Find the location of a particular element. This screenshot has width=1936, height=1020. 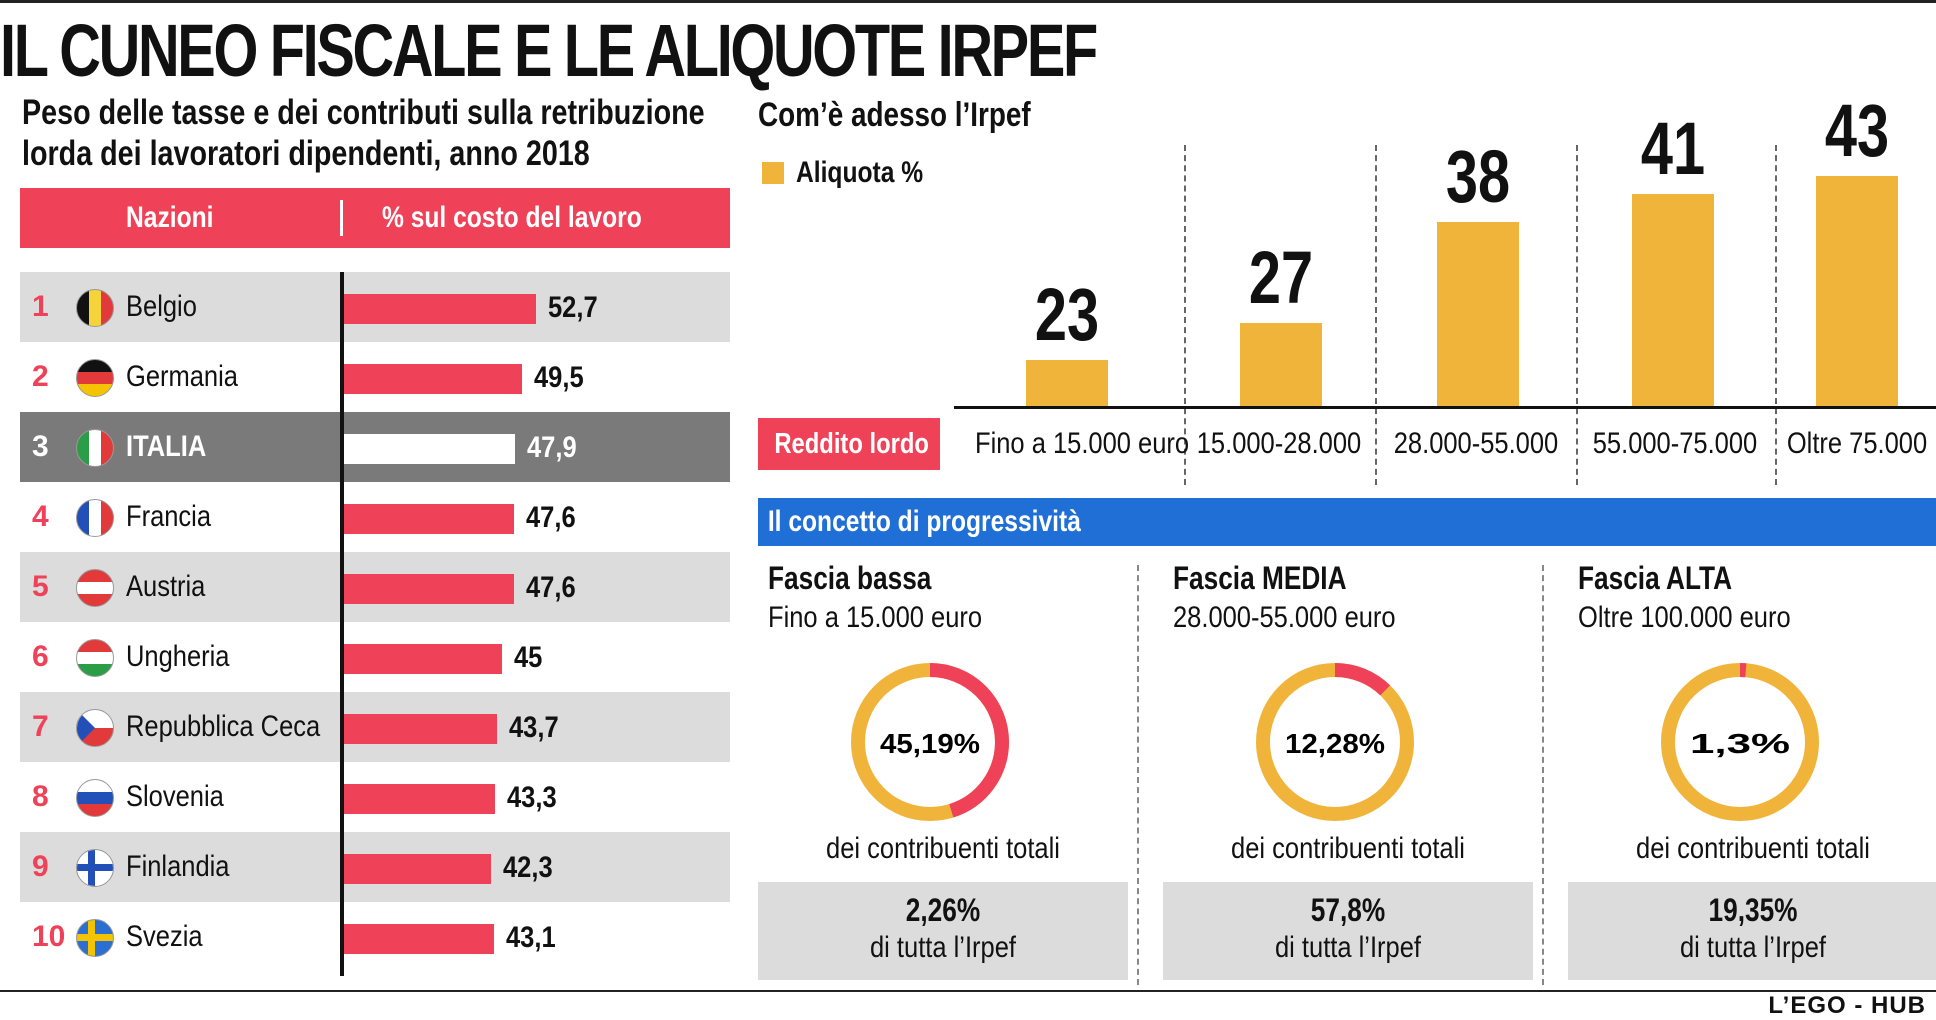

table-row: 5 Austria 47,6 is located at coordinates (375, 587).